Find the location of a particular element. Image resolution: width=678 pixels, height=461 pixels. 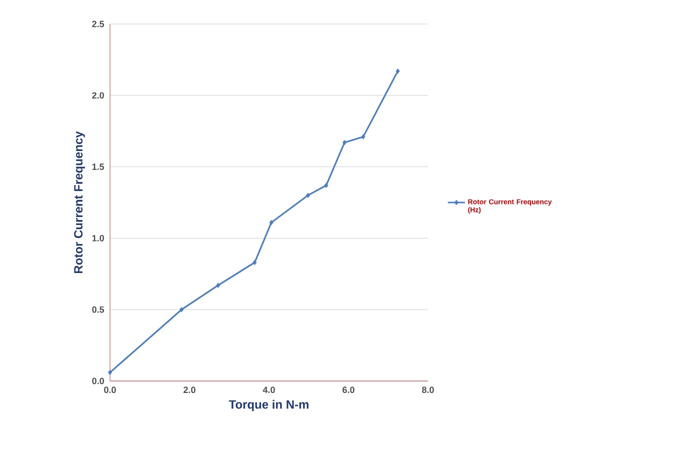

y-tick-label: 2.5 is located at coordinates (98, 24).